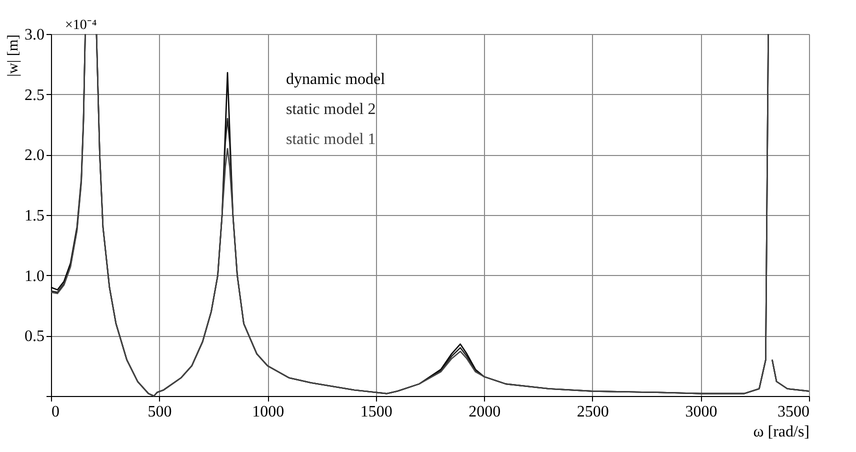 The width and height of the screenshot is (856, 452). Describe the element at coordinates (56, 412) in the screenshot. I see `x-tick-label: 0` at that location.